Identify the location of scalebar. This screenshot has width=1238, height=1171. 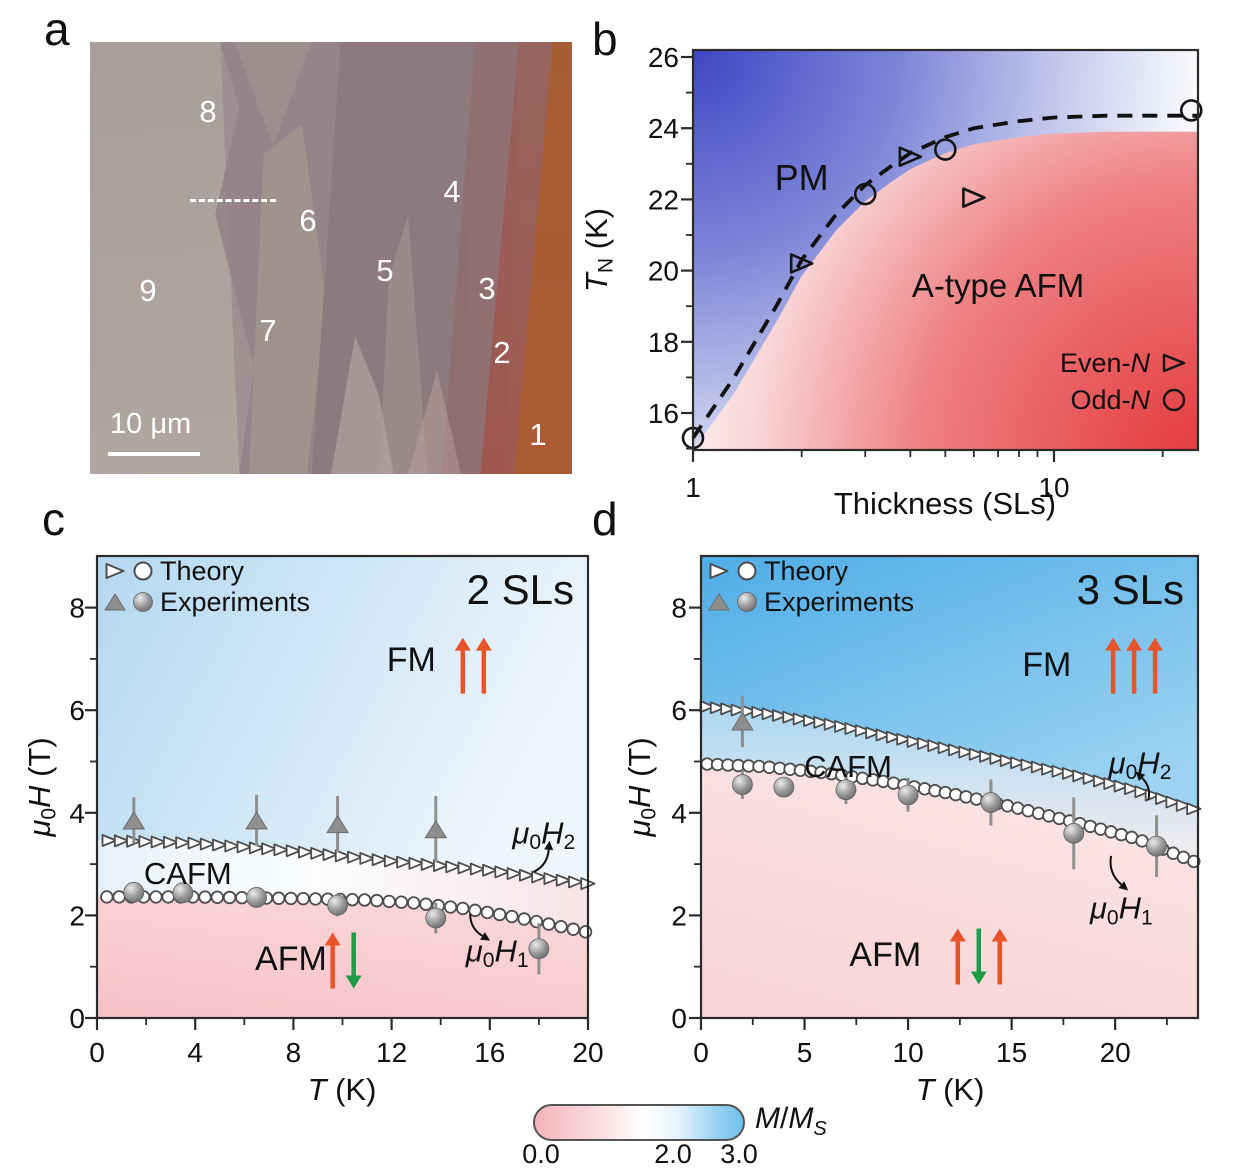
(154, 454).